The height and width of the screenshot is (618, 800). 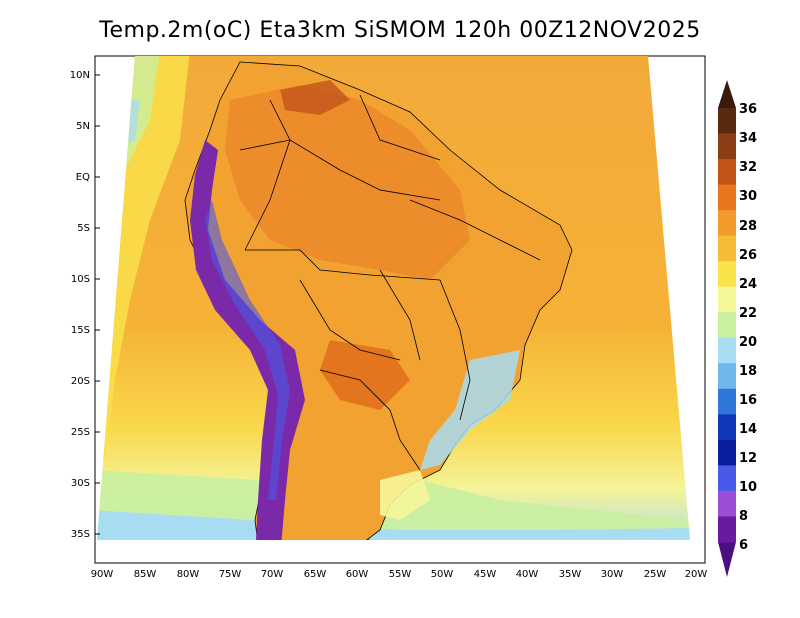 What do you see at coordinates (80, 279) in the screenshot?
I see `lat-label: 10S` at bounding box center [80, 279].